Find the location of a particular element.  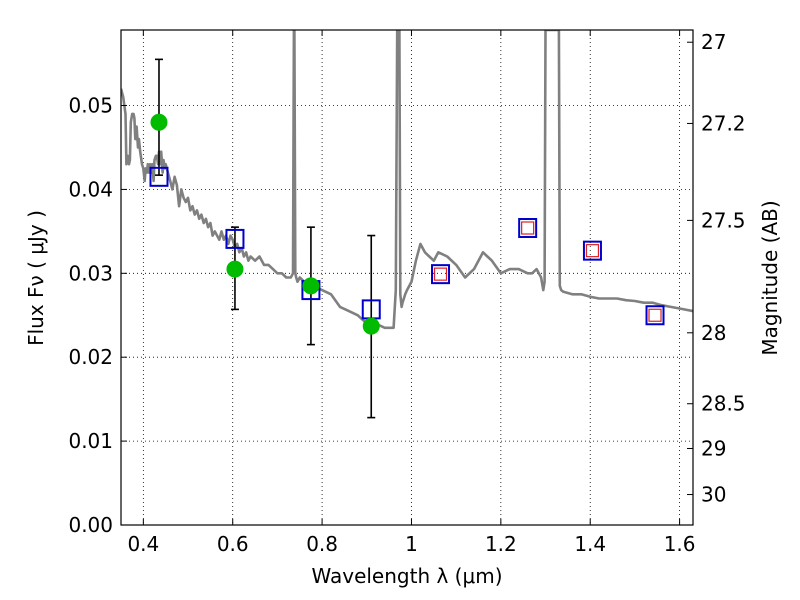

y-tick-label: 0.02 is located at coordinates (90, 357).